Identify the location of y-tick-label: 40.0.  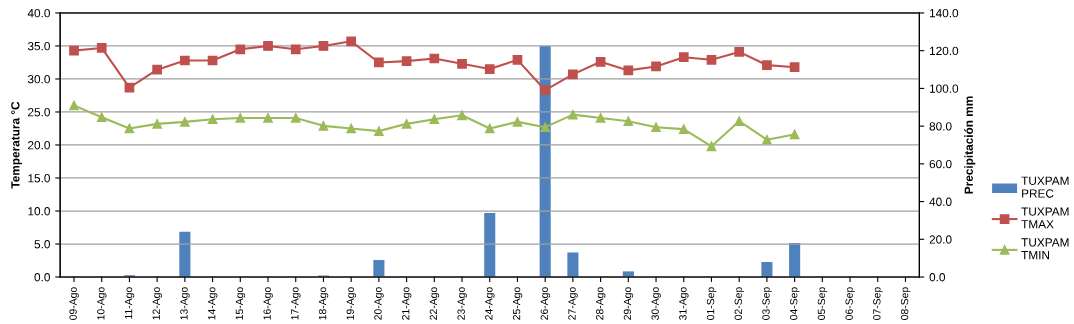
(38, 13).